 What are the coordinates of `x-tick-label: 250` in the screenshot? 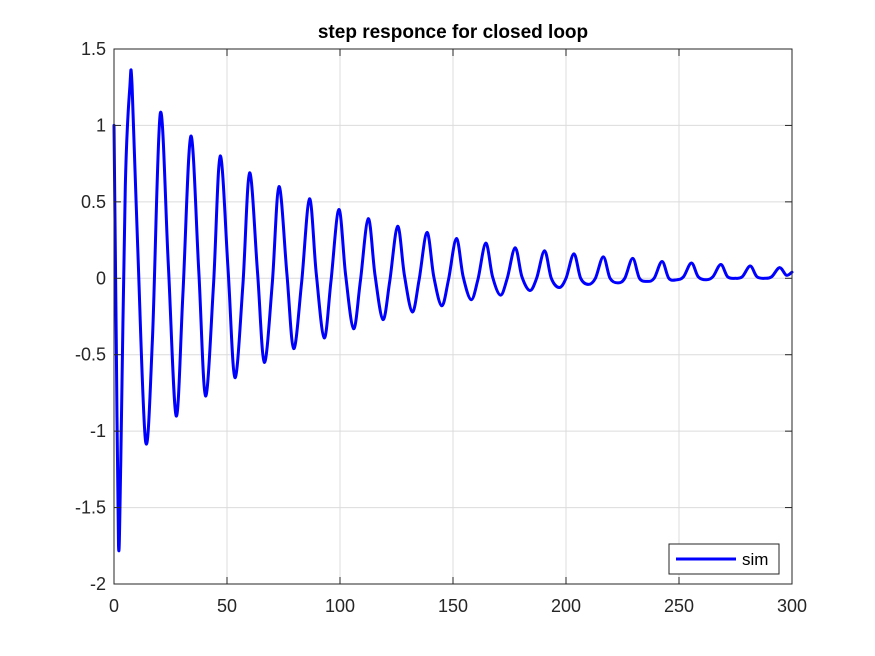 It's located at (679, 606).